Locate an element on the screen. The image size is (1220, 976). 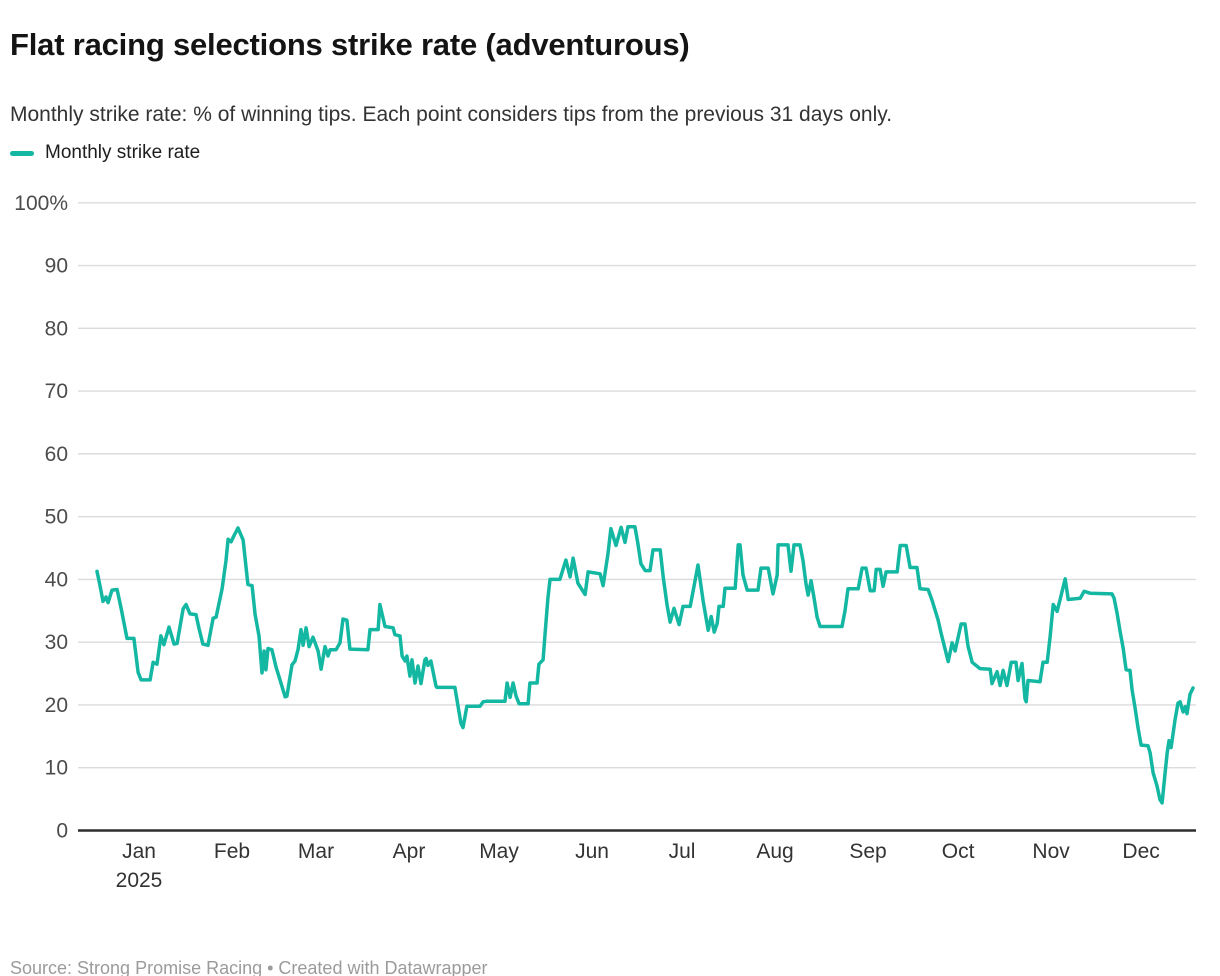
legend: Monthly strike rate is located at coordinates (105, 153).